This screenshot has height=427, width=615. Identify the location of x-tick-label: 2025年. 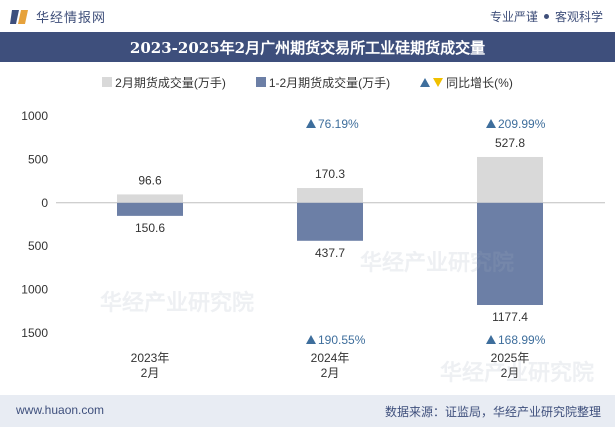
(510, 358).